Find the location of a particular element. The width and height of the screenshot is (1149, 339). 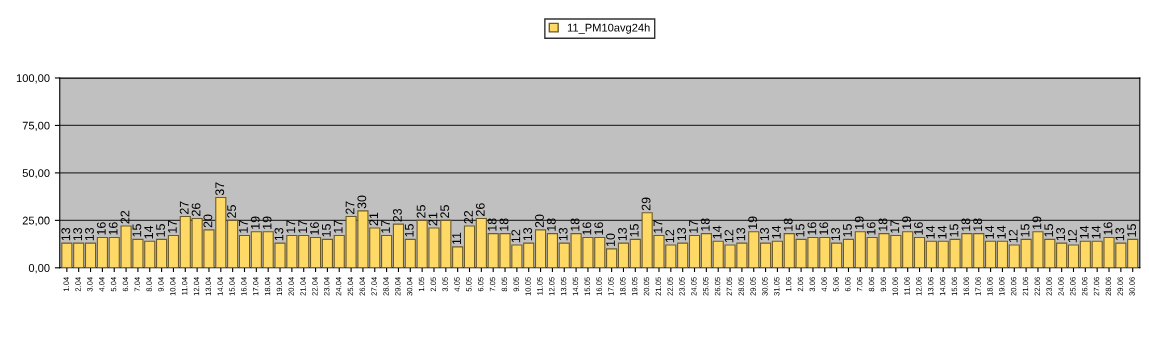

legend-label: 11_PM10avg24h is located at coordinates (608, 28).